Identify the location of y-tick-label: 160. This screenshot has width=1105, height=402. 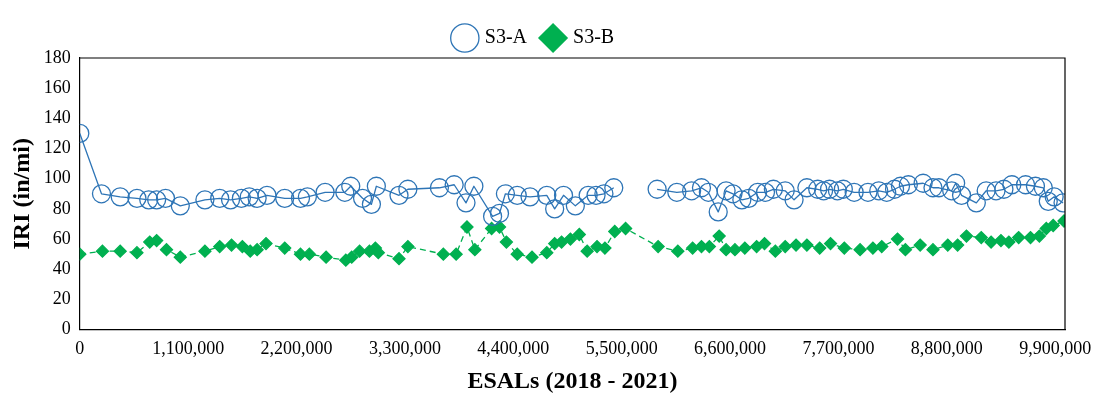
(57, 86).